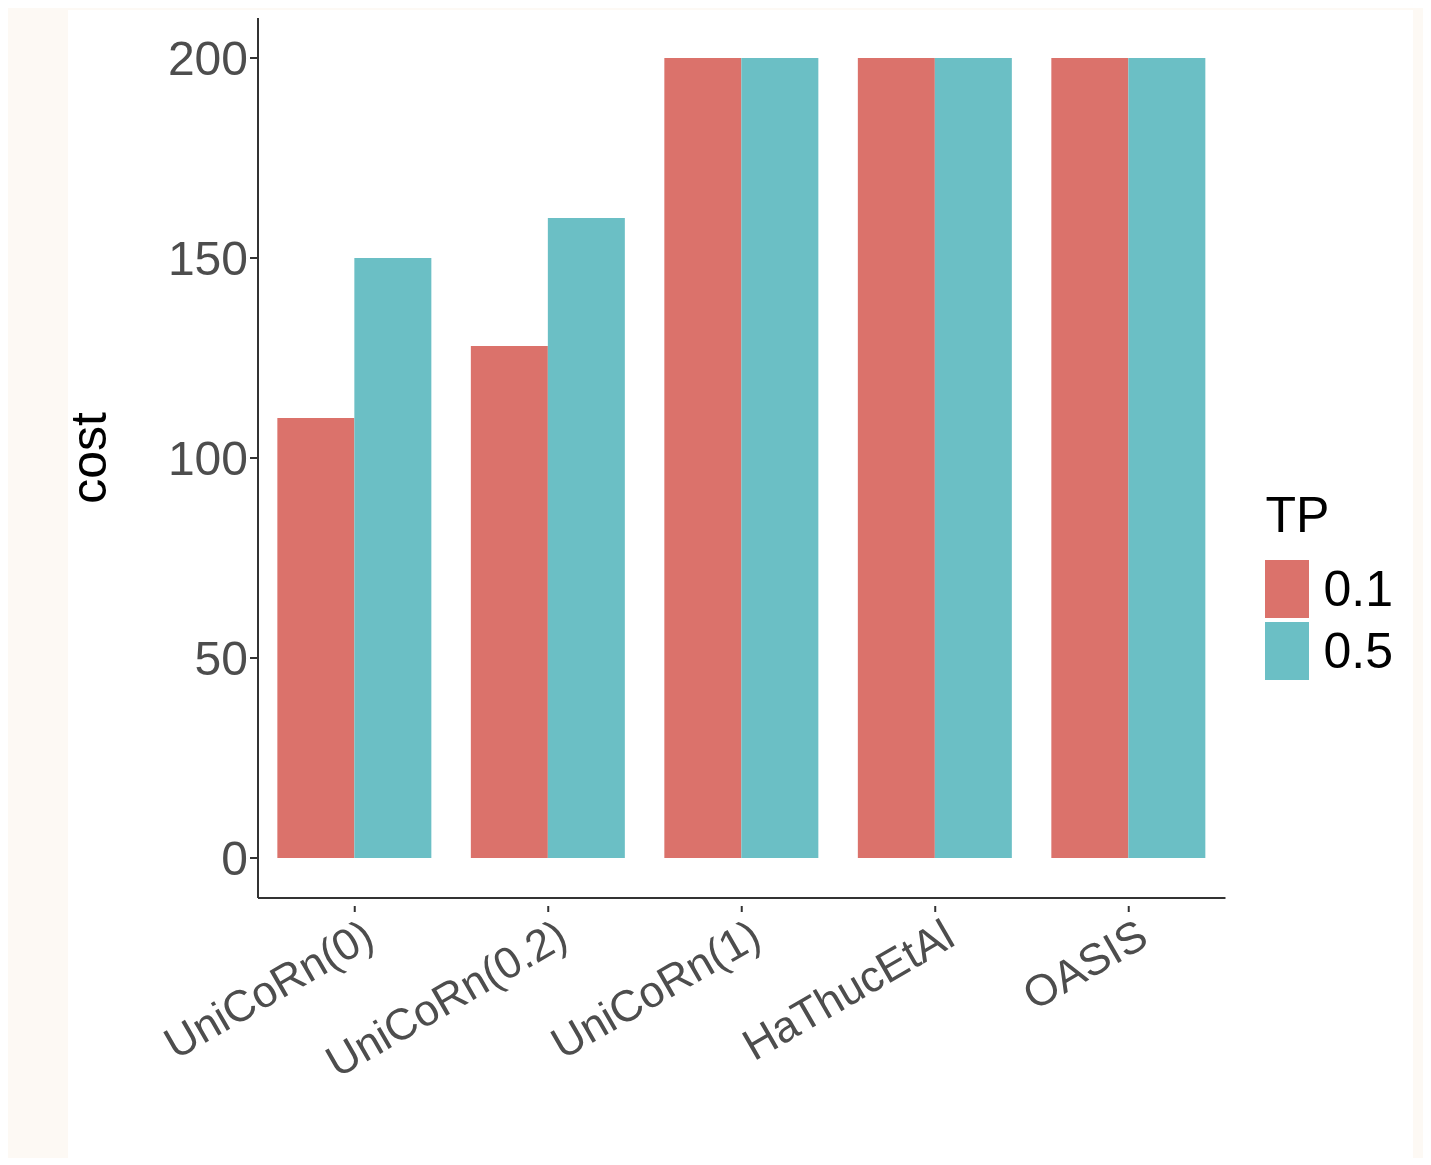  I want to click on y-tick-label: 100, so click(207, 459).